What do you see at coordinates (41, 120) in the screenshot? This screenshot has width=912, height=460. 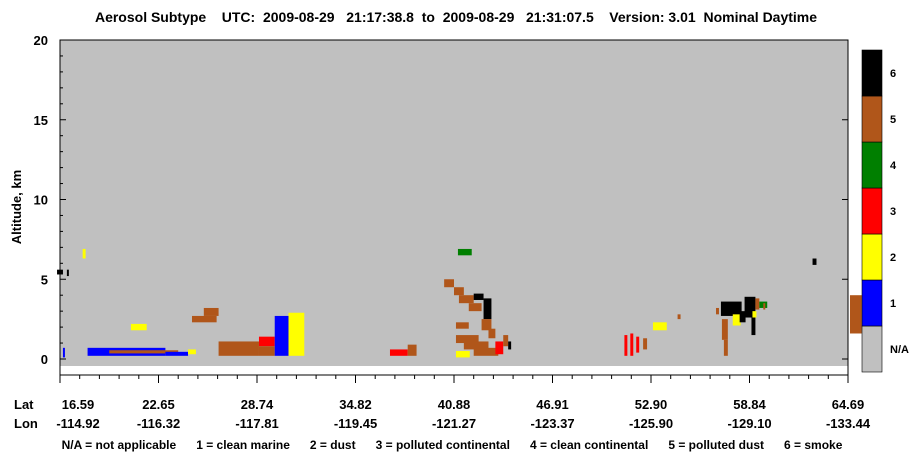 I see `y-tick-label: 15` at bounding box center [41, 120].